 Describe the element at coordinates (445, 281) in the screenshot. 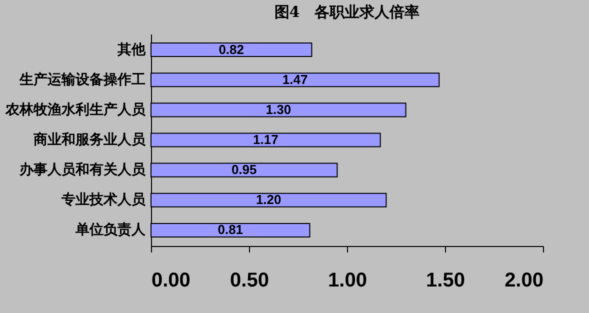

I see `x-tick-label: 1.50` at that location.